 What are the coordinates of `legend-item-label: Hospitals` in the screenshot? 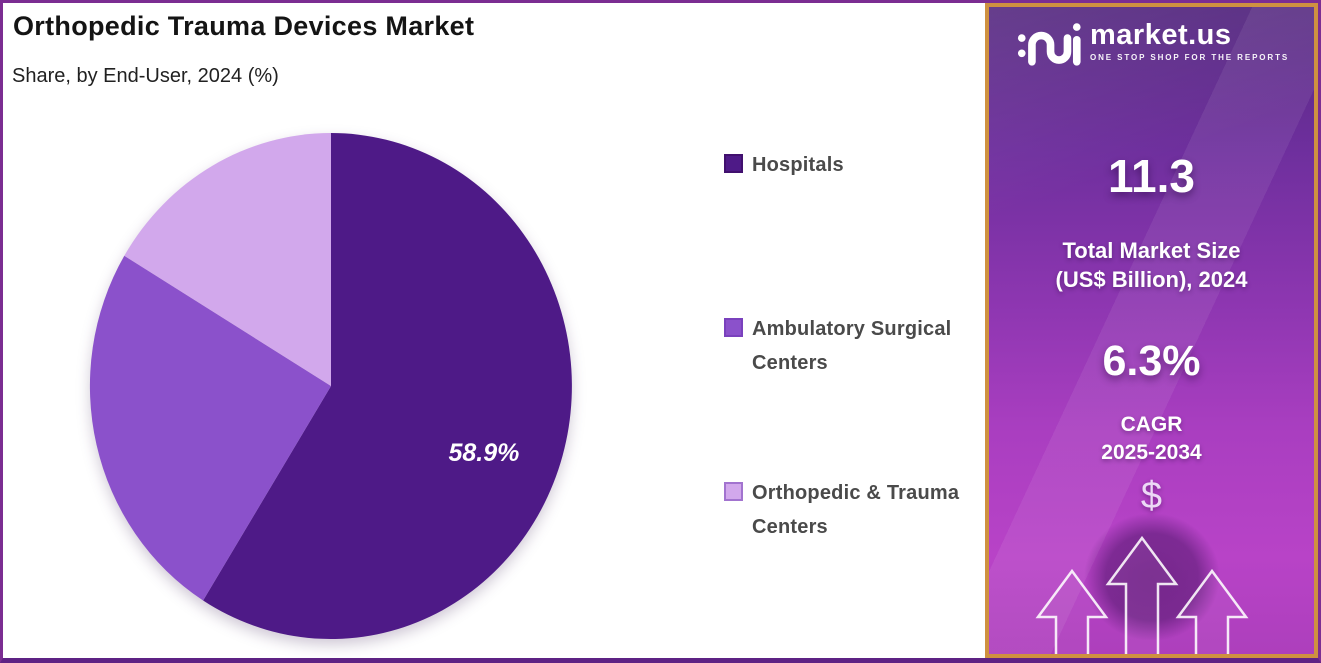 It's located at (798, 165).